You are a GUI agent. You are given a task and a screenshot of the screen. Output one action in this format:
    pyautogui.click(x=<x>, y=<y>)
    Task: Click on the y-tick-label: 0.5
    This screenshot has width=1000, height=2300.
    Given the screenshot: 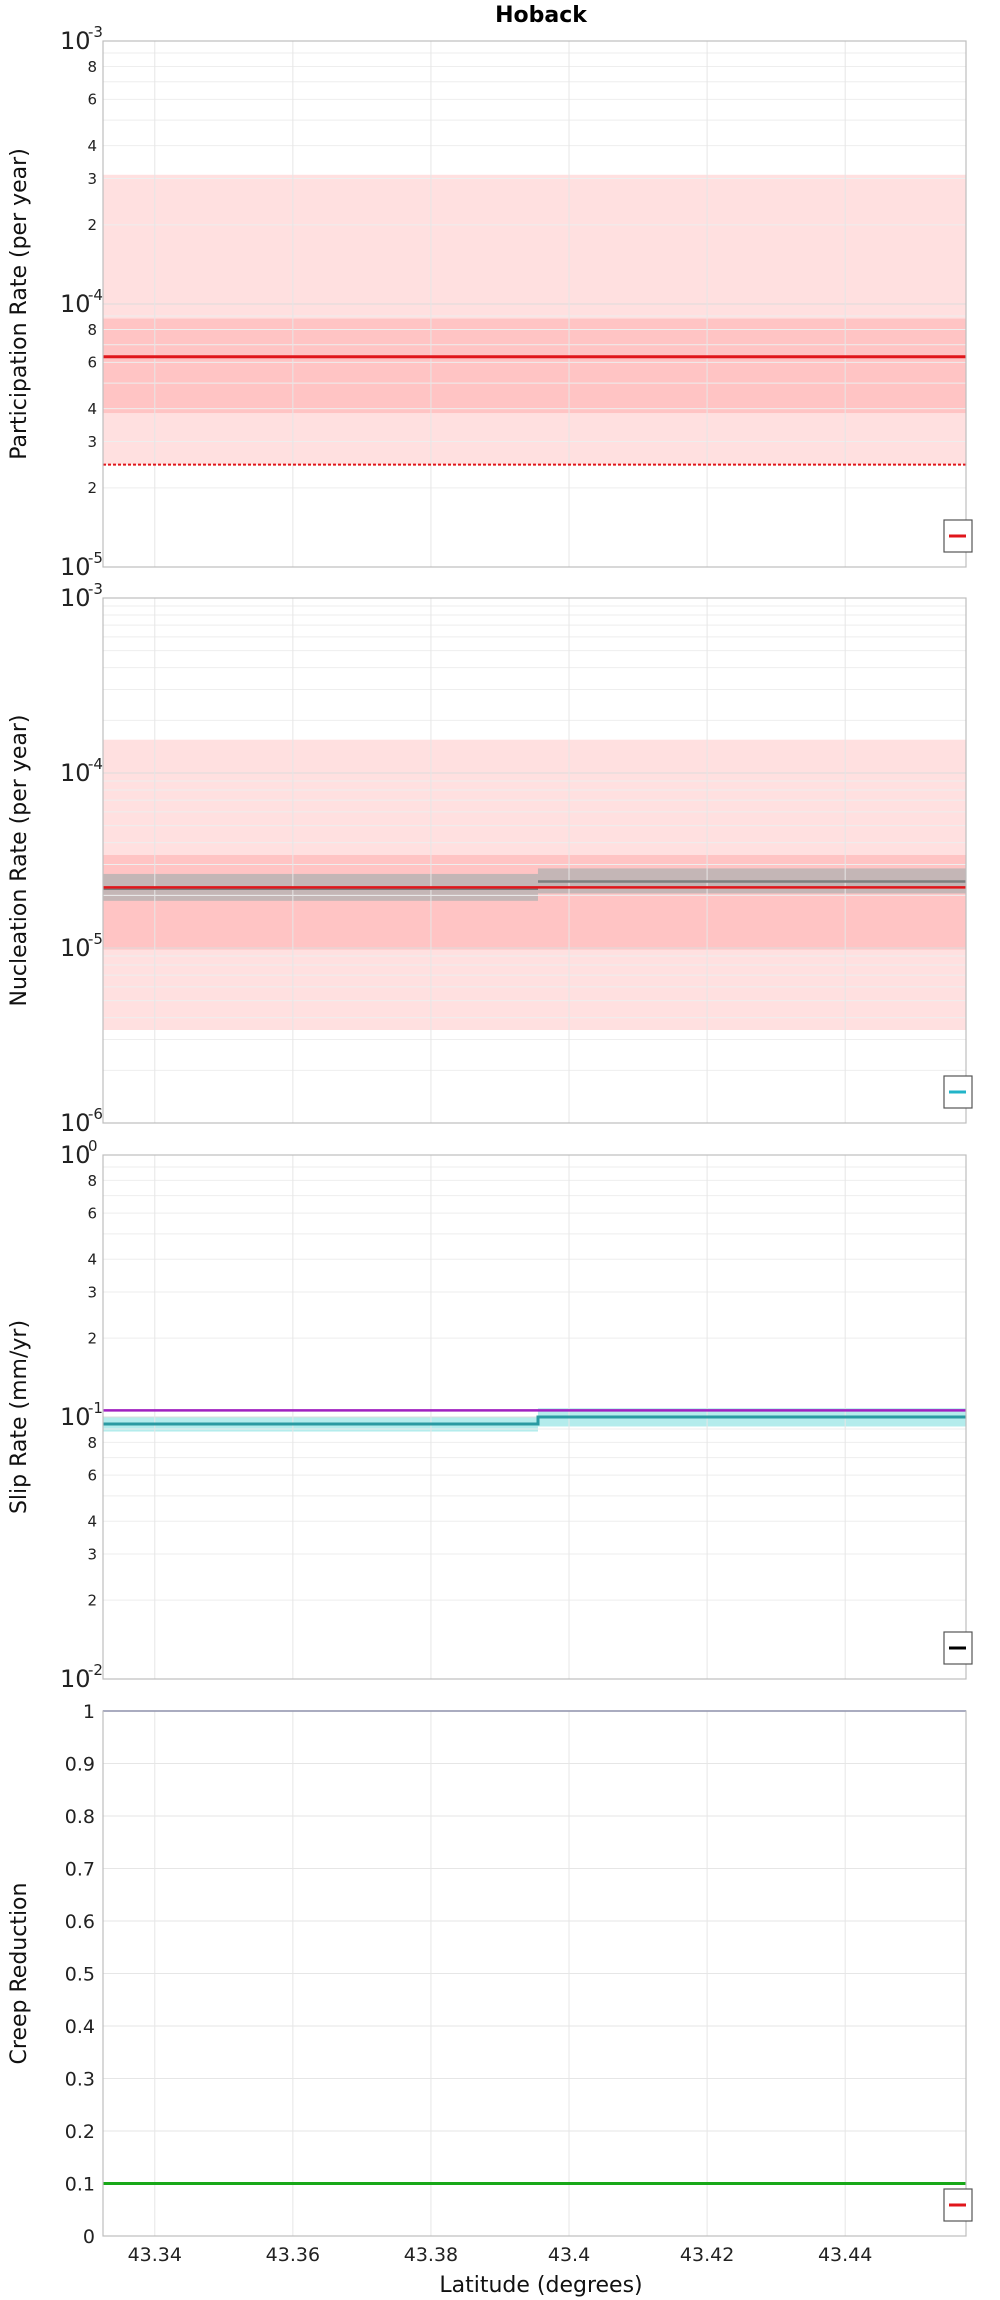 What is the action you would take?
    pyautogui.click(x=80, y=1974)
    